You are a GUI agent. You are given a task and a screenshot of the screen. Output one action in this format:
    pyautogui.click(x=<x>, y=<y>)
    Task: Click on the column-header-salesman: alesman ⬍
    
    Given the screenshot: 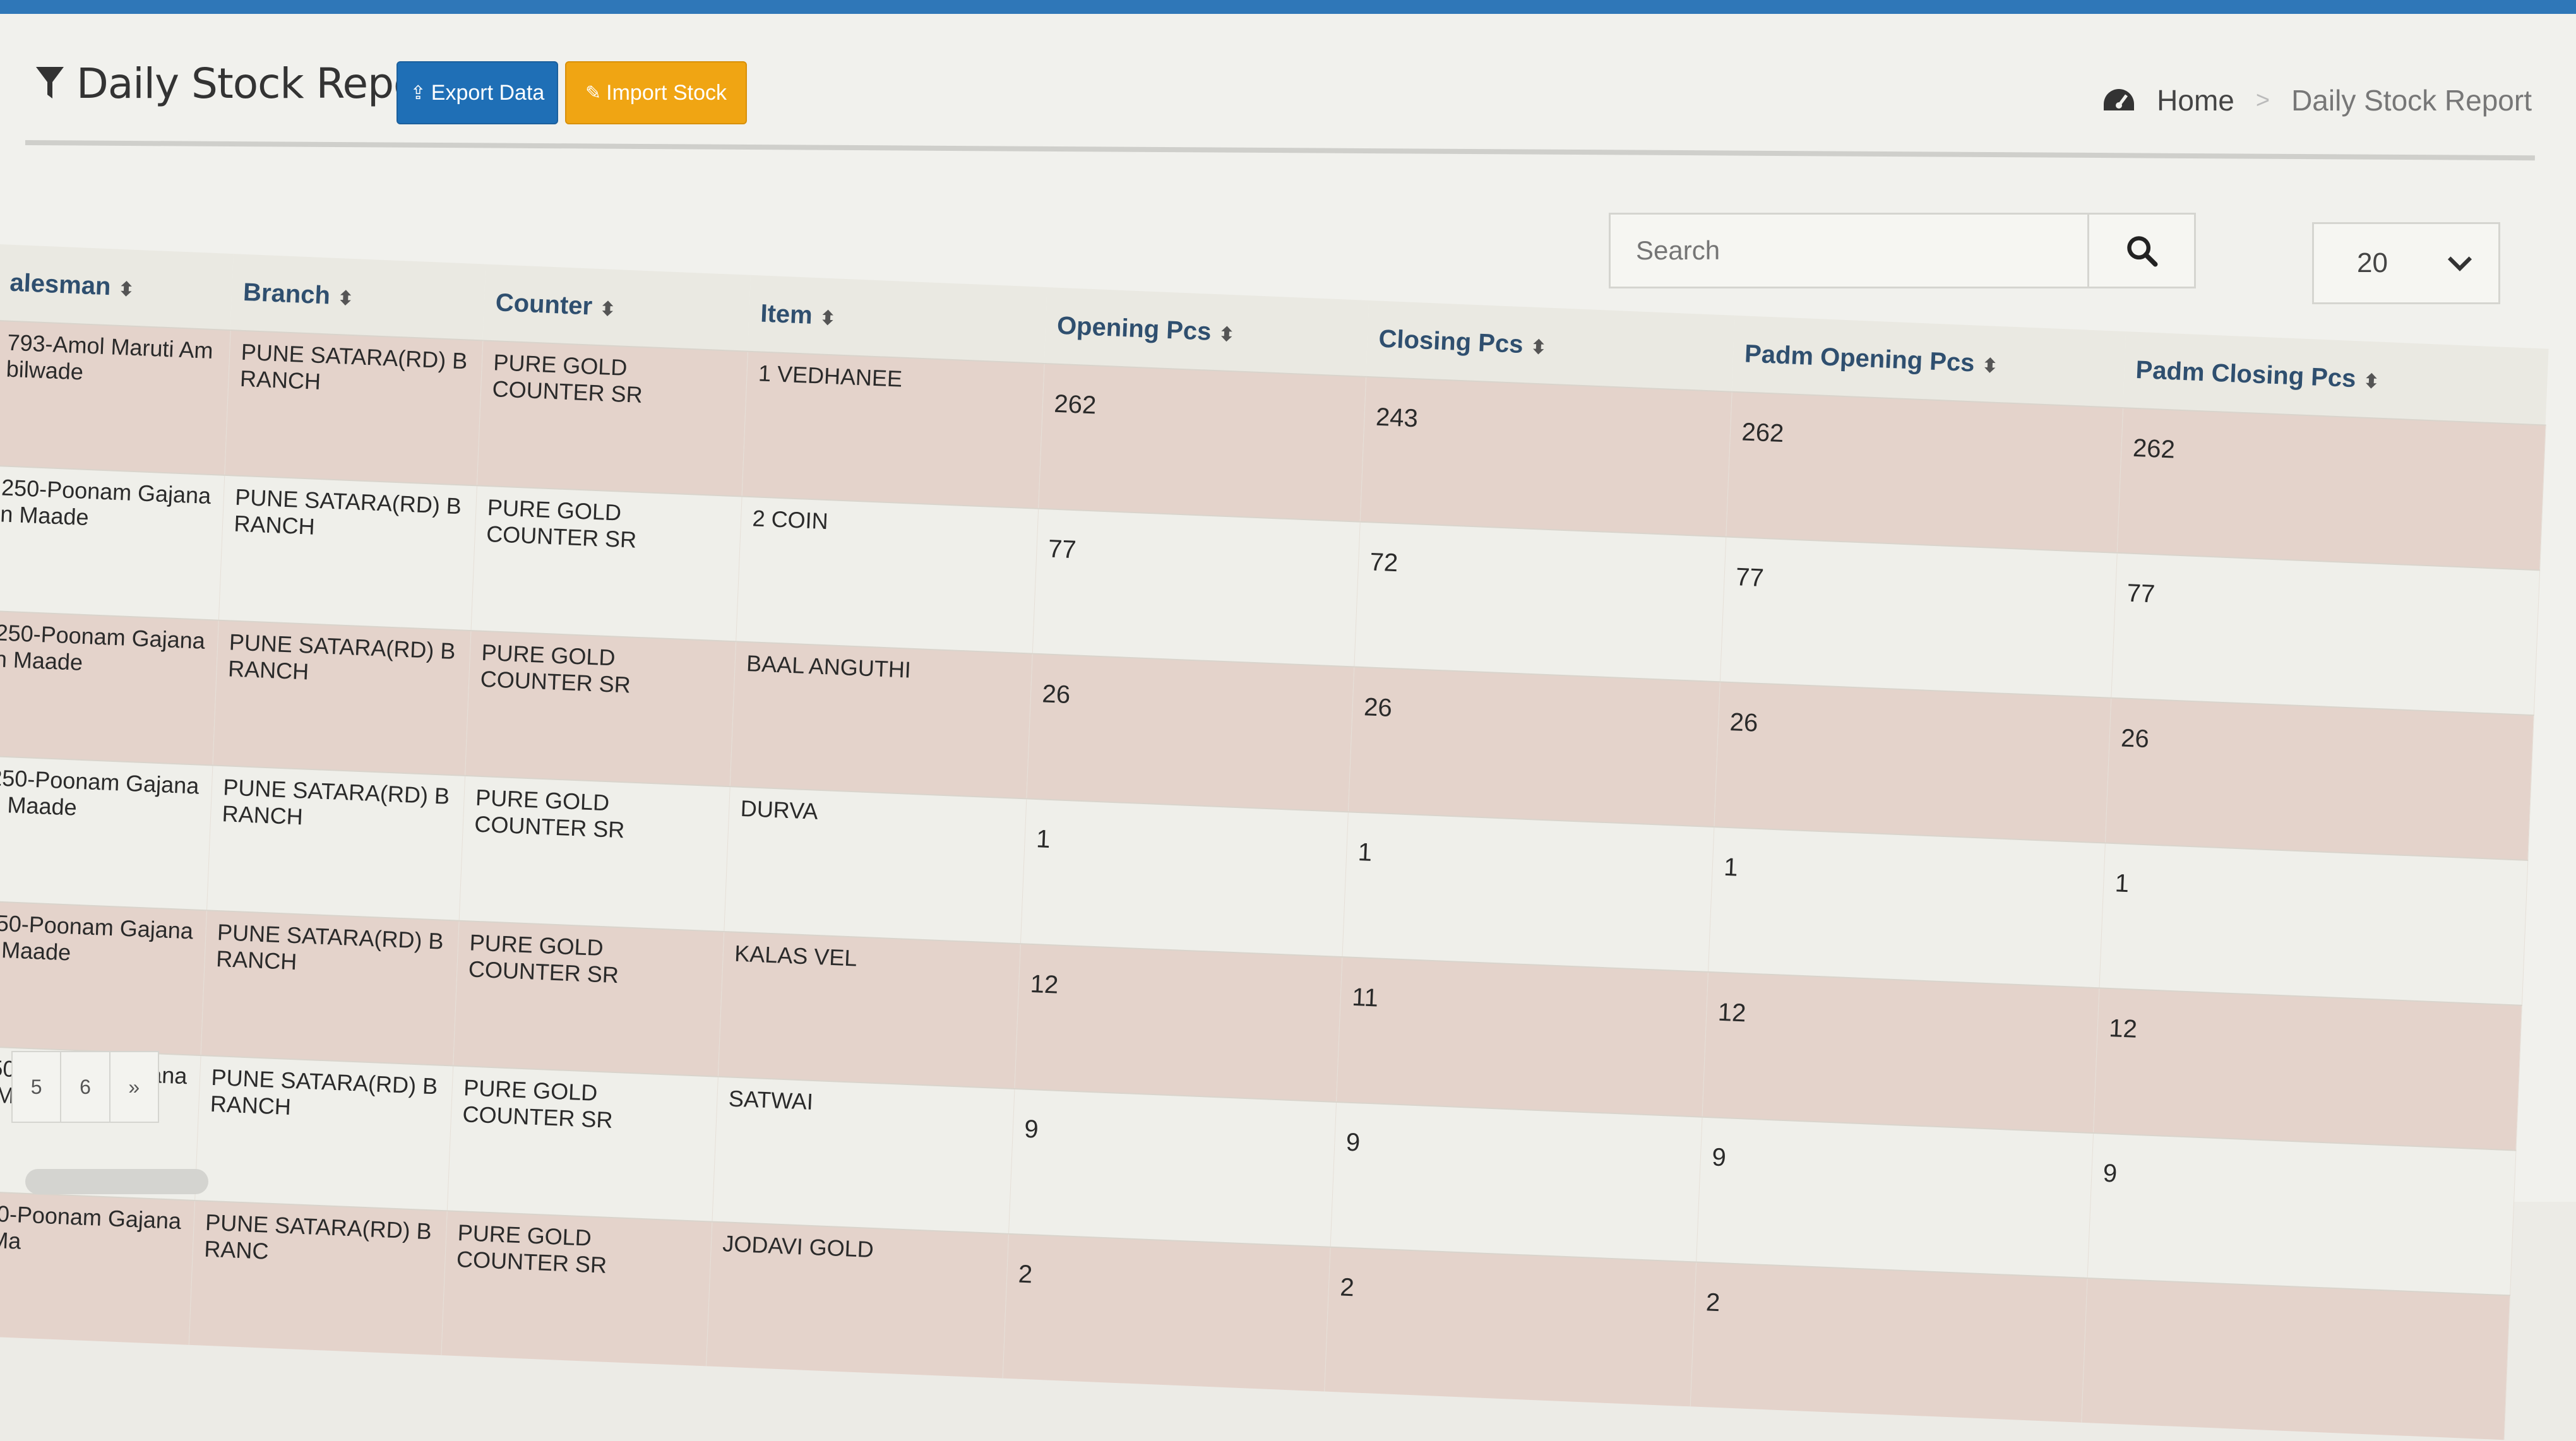 What is the action you would take?
    pyautogui.click(x=117, y=287)
    